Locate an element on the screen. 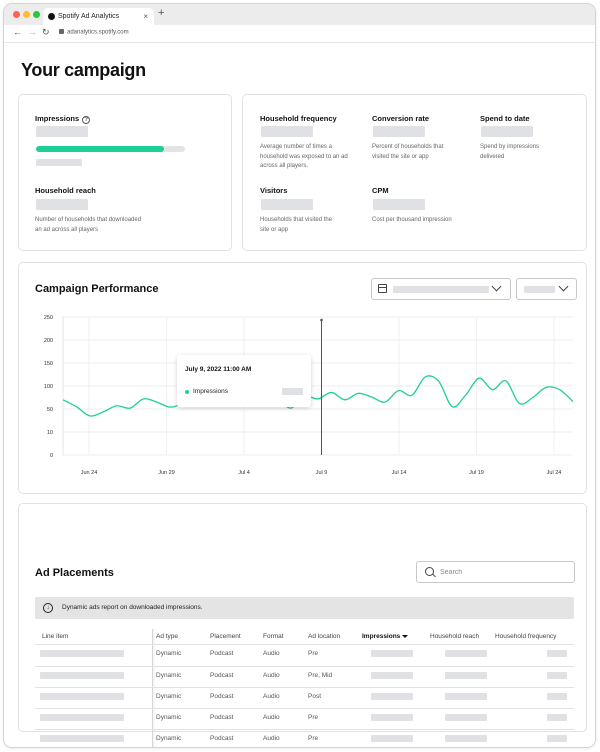 Image resolution: width=600 pixels, height=752 pixels. column-header-impressions: Impressions is located at coordinates (385, 636).